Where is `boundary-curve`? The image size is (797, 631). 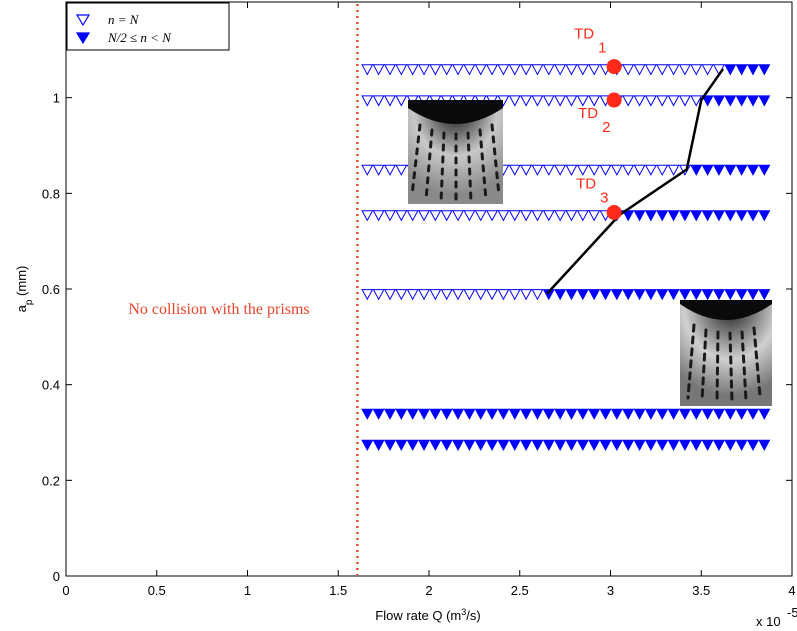 boundary-curve is located at coordinates (635, 181).